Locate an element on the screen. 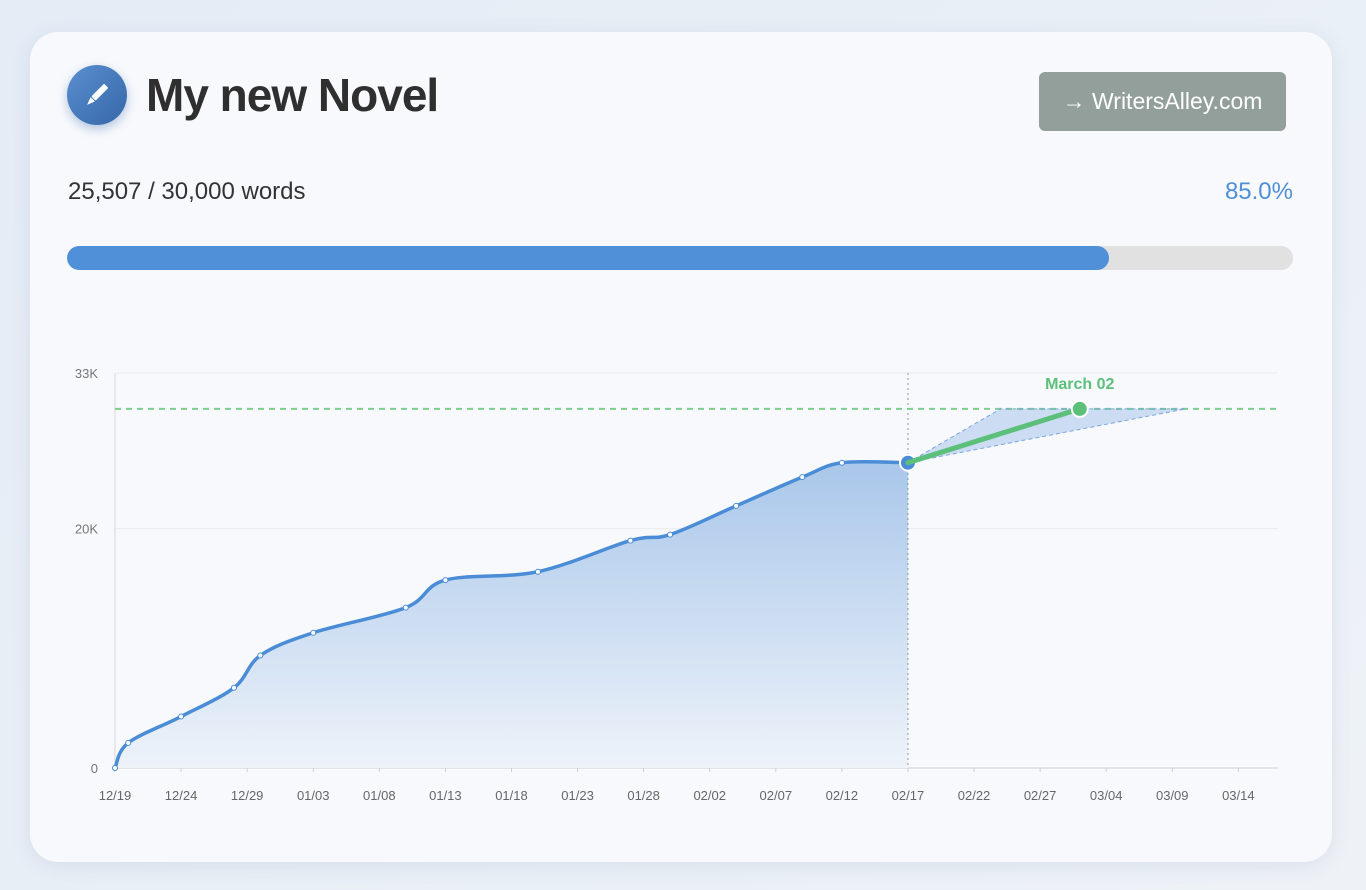 This screenshot has width=1366, height=890. y-tick-label: 0 is located at coordinates (94, 768).